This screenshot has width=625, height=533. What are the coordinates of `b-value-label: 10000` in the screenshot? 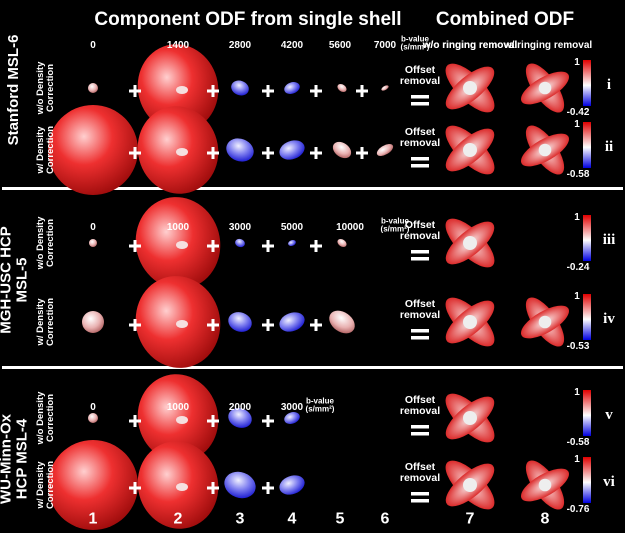 It's located at (350, 227).